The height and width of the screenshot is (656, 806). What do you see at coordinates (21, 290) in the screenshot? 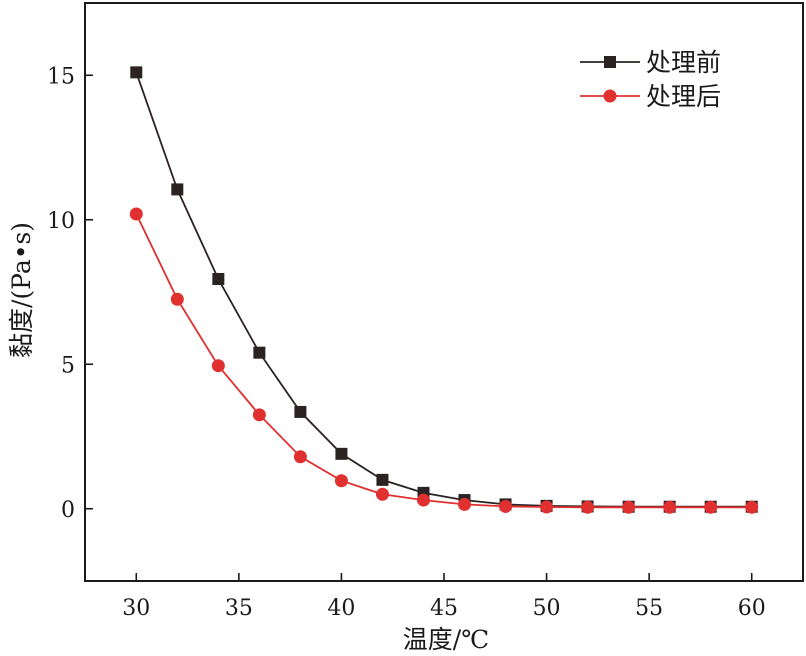
I see `y-axis-title: 黏度/(Pa•s)` at bounding box center [21, 290].